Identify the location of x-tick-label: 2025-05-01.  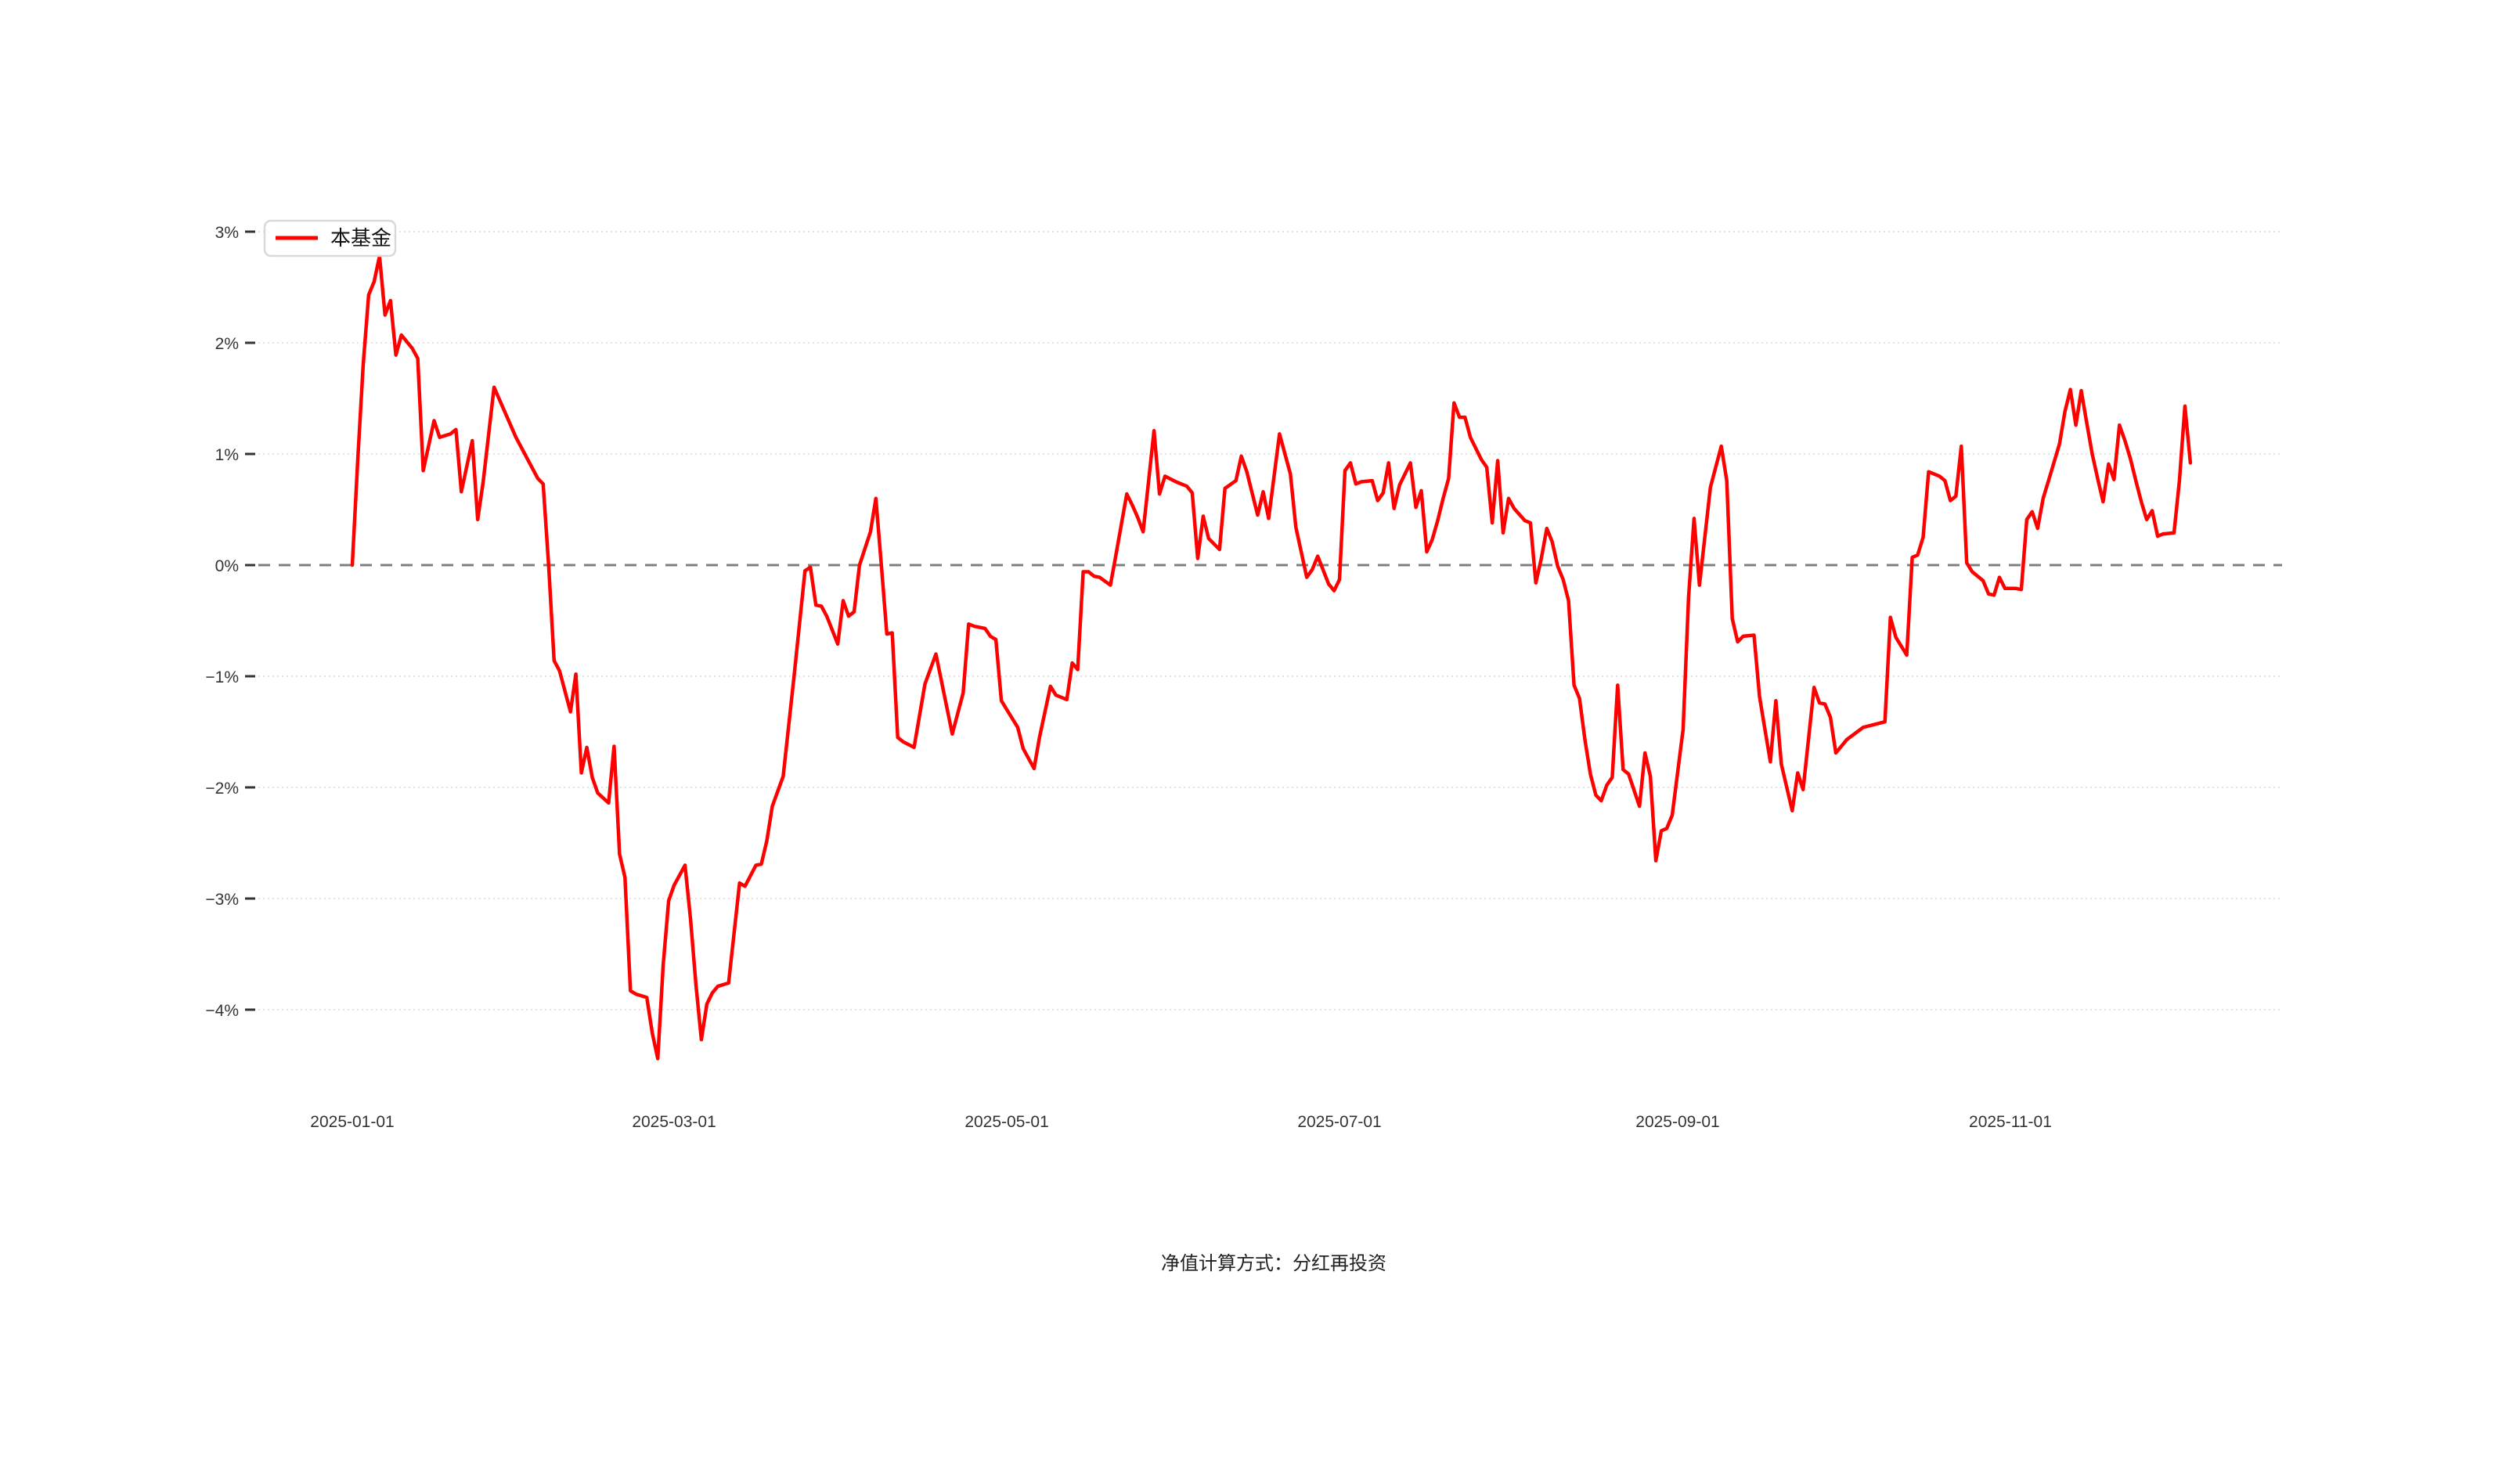
(1006, 1122).